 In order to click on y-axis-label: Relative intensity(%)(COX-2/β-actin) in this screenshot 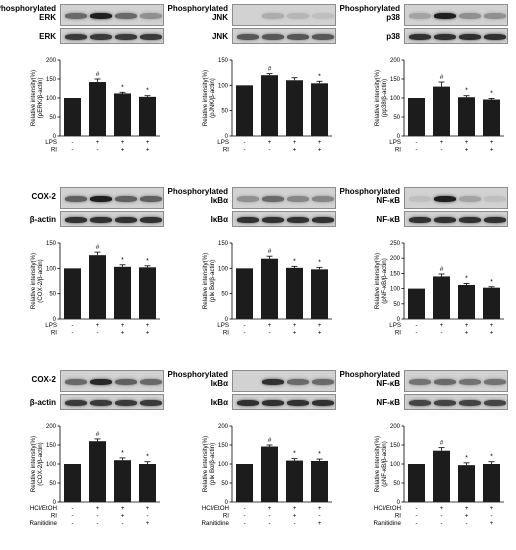, I will do `click(37, 464)`.